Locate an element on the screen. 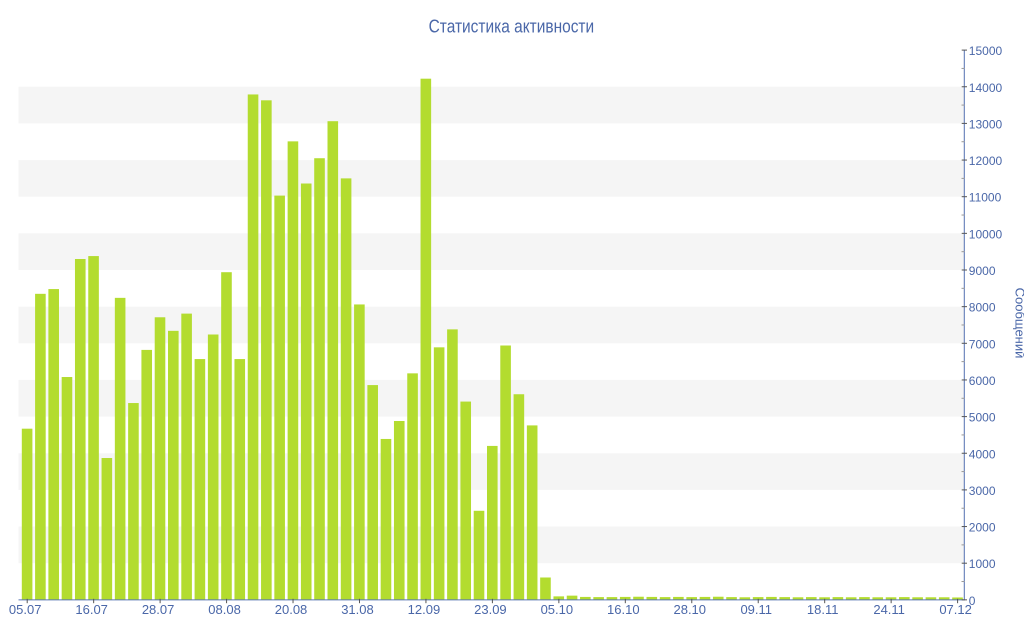 The image size is (1024, 640). svg-text: 24.11 is located at coordinates (889, 609).